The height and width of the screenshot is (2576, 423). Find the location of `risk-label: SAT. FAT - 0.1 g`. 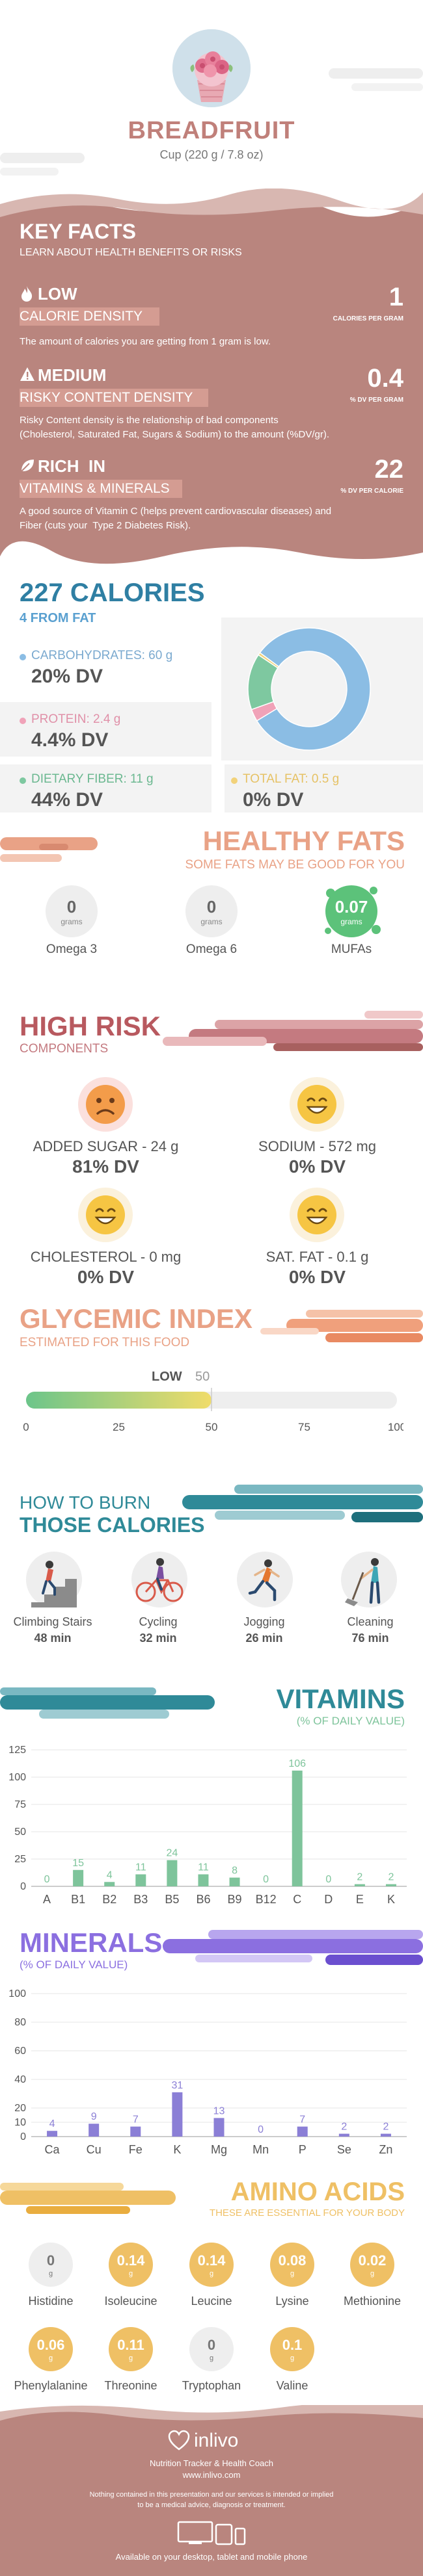

risk-label: SAT. FAT - 0.1 g is located at coordinates (317, 1257).